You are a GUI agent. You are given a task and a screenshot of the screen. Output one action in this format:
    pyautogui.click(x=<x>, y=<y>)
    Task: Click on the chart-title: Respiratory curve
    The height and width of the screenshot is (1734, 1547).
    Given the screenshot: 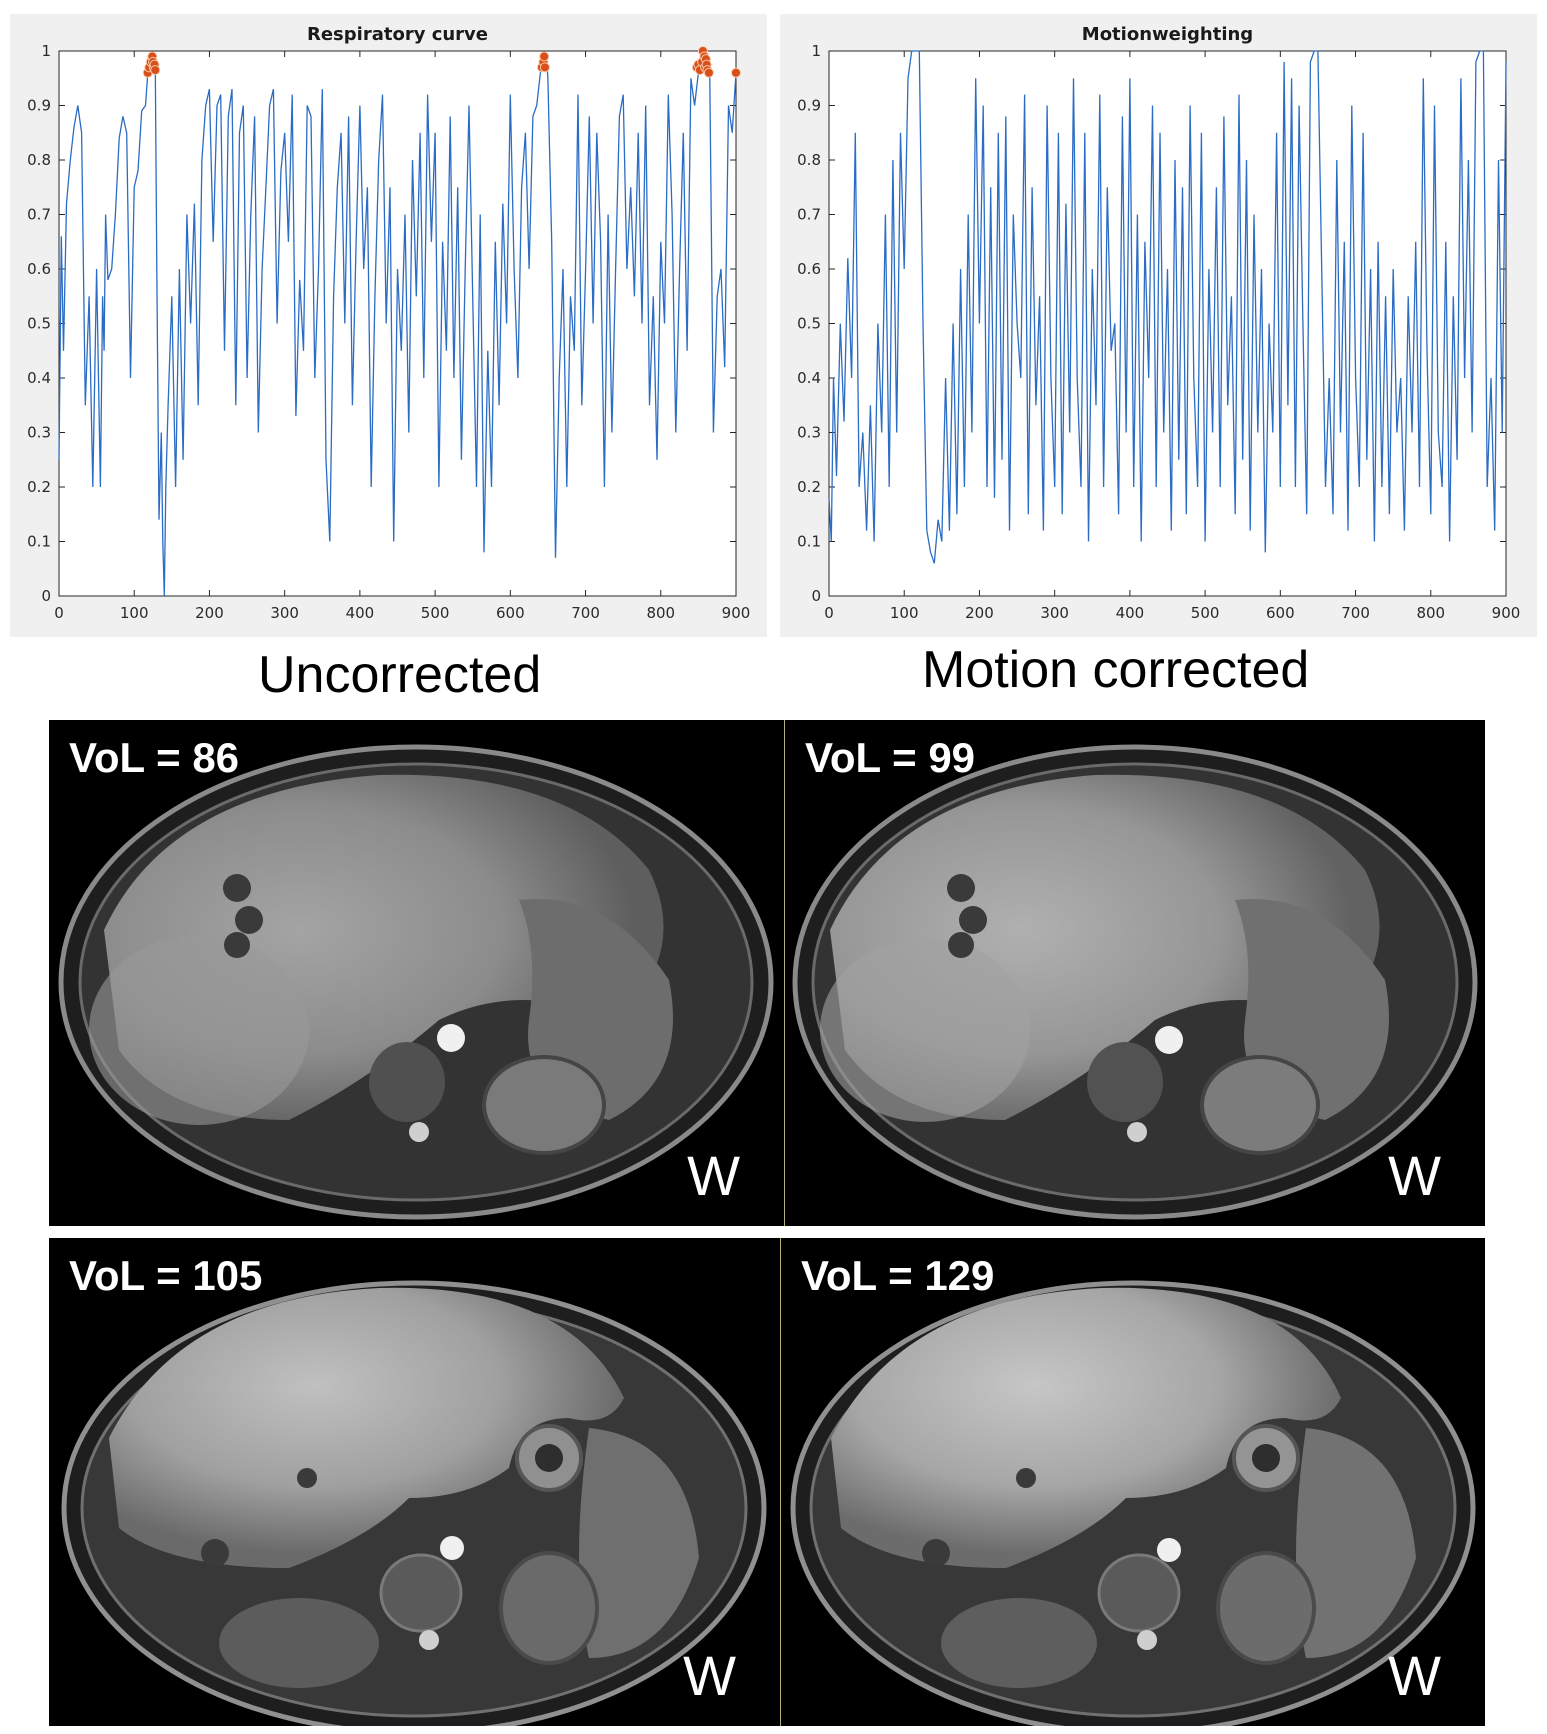 What is the action you would take?
    pyautogui.click(x=397, y=34)
    